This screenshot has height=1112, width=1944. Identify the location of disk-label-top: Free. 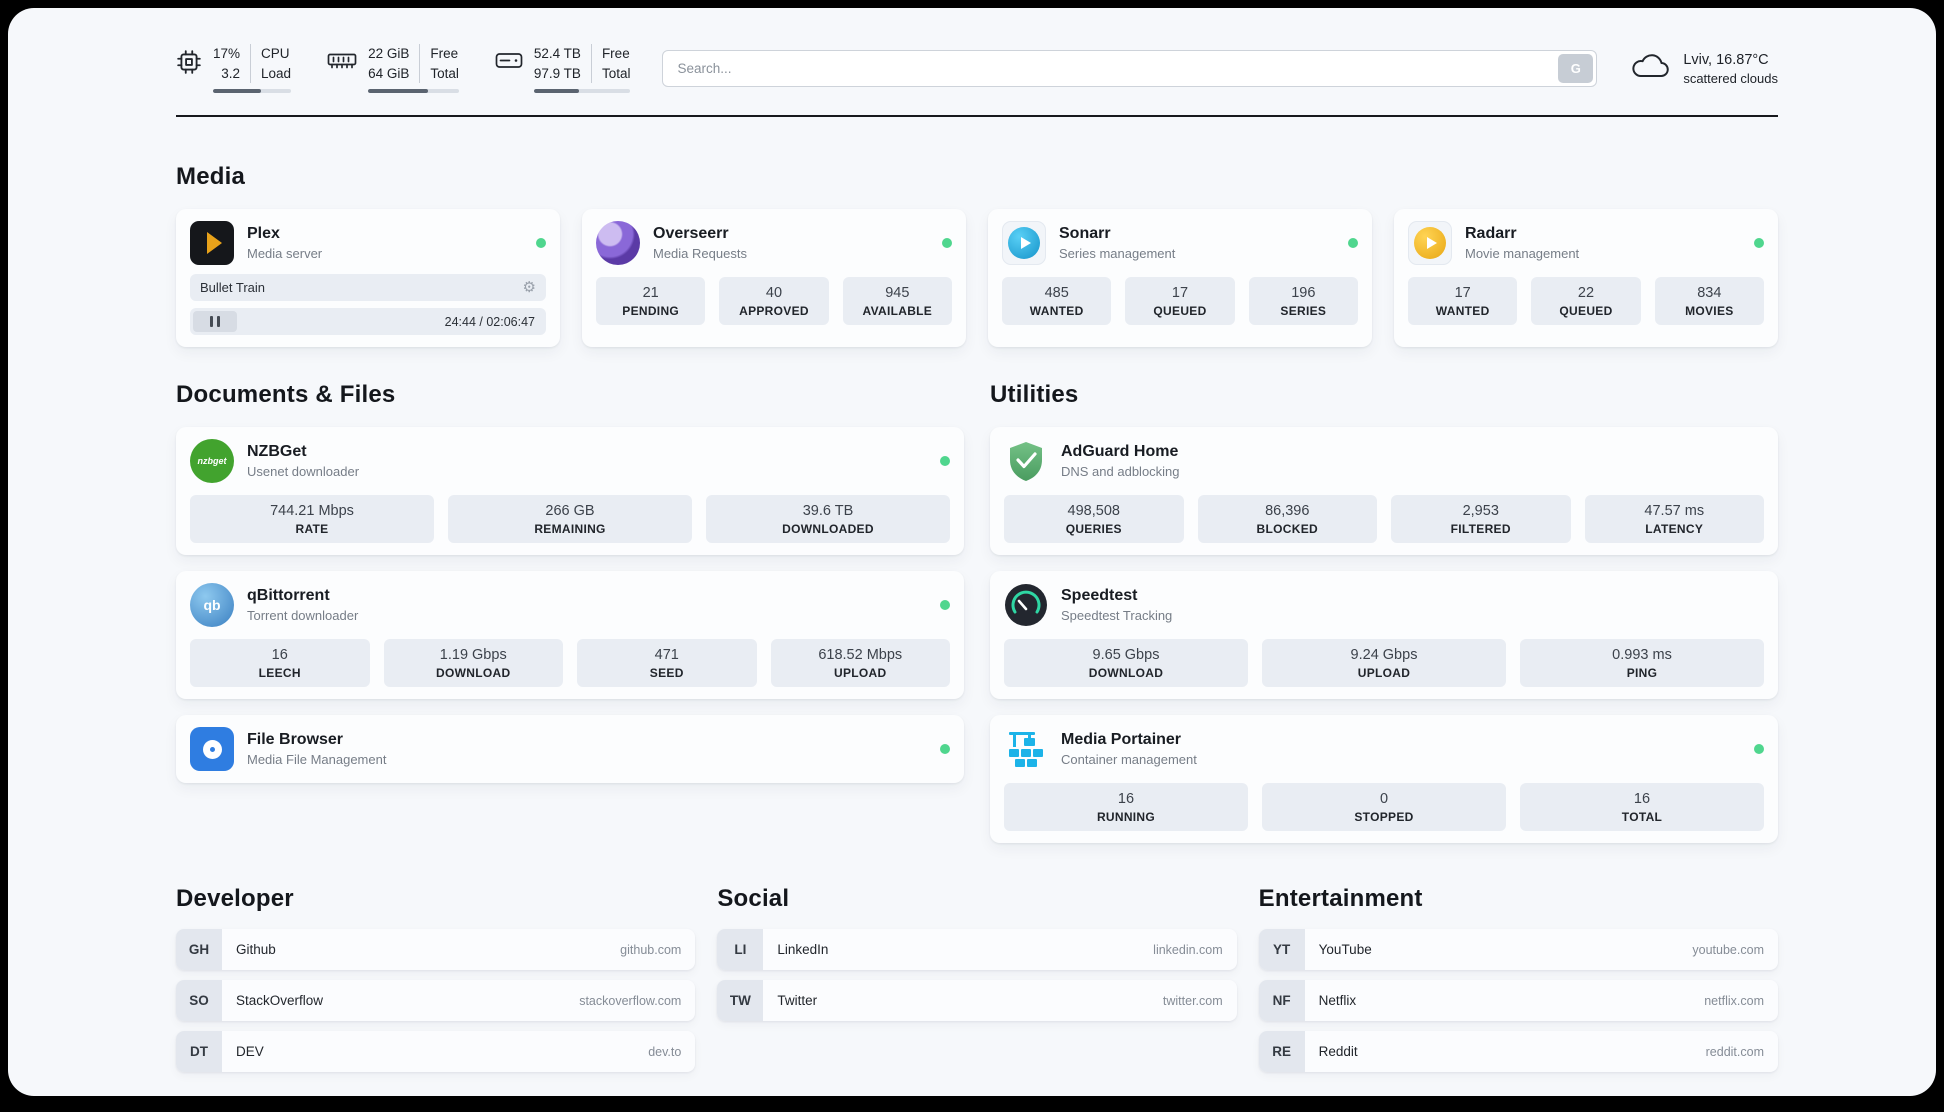
(615, 53).